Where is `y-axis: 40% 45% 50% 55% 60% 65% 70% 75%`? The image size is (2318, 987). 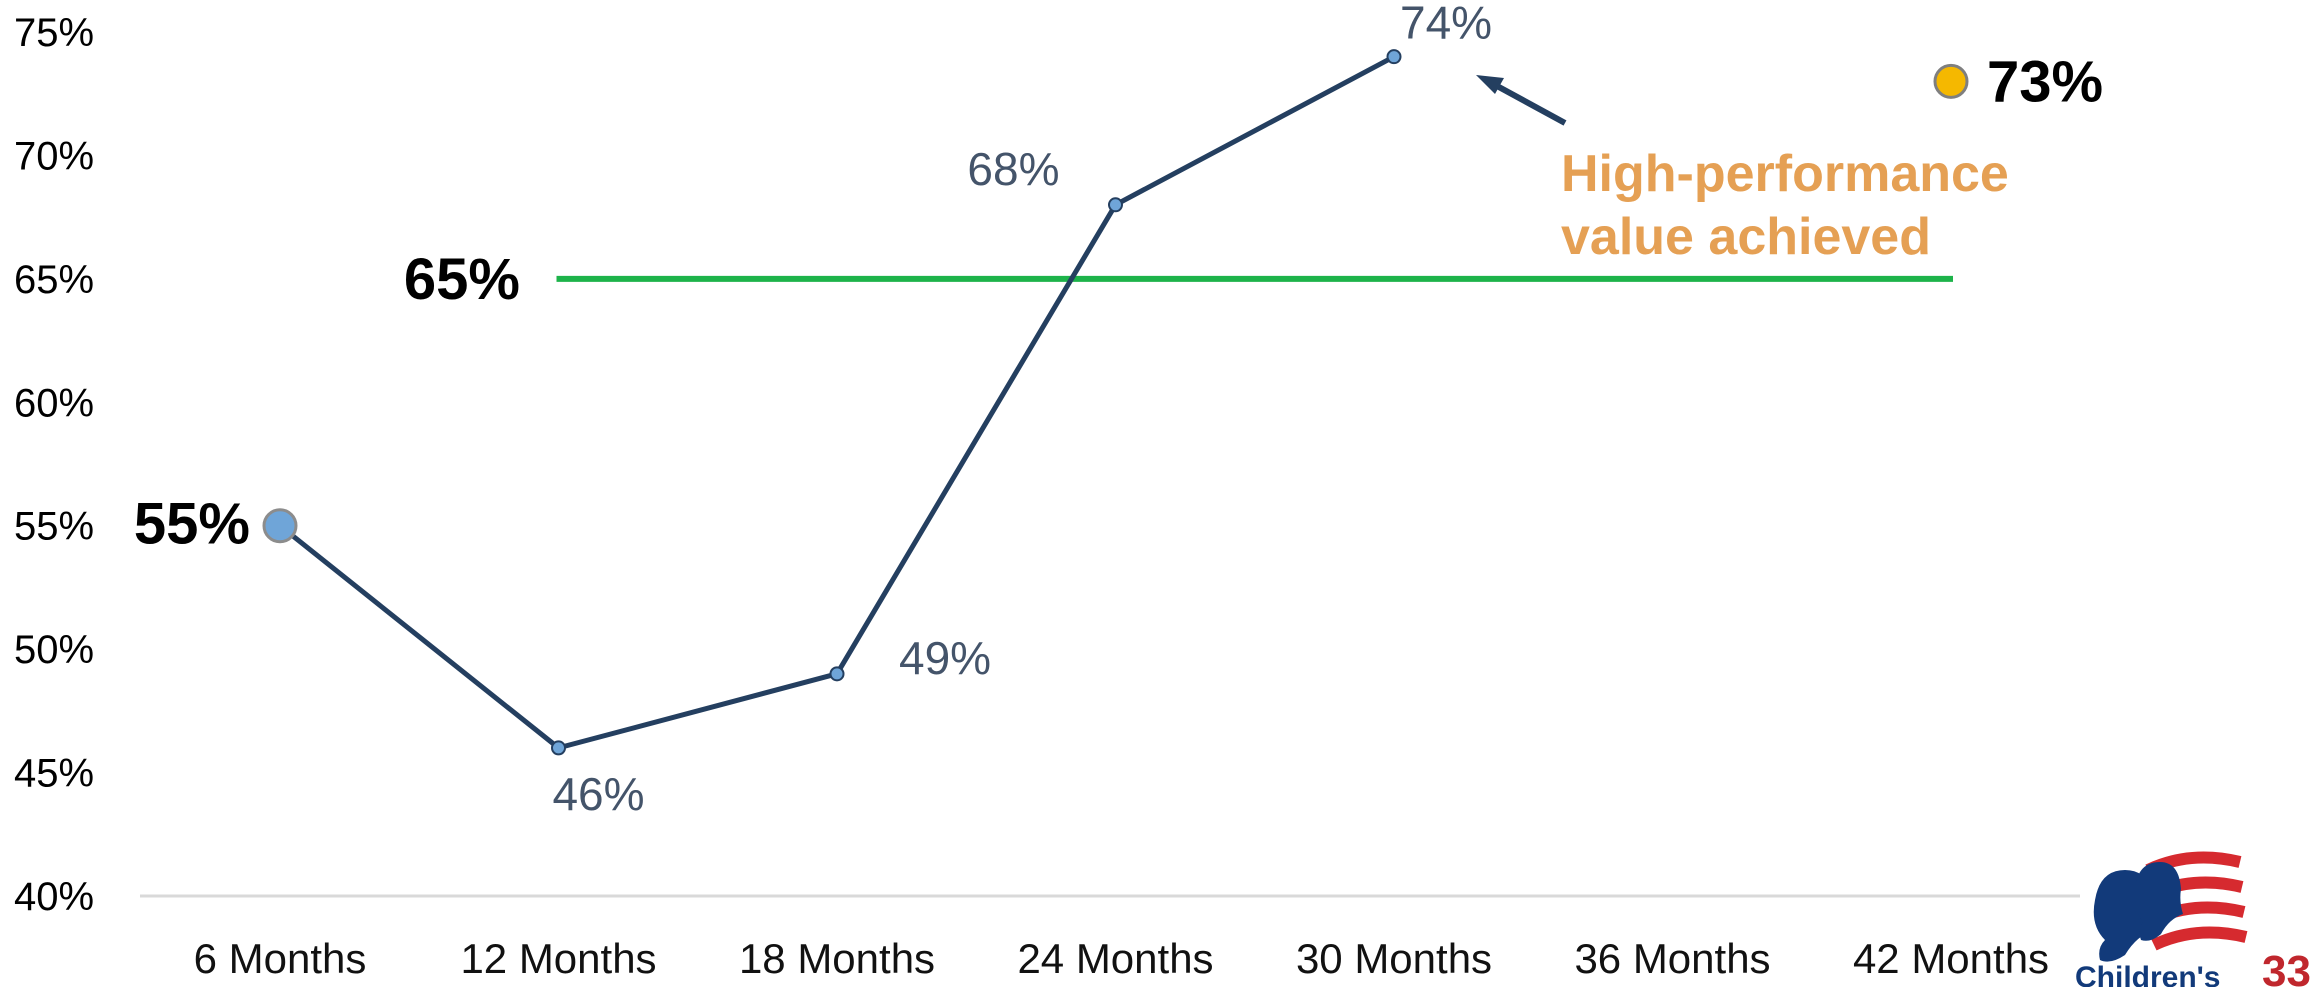 y-axis: 40% 45% 50% 55% 60% 65% 70% 75% is located at coordinates (54, 465).